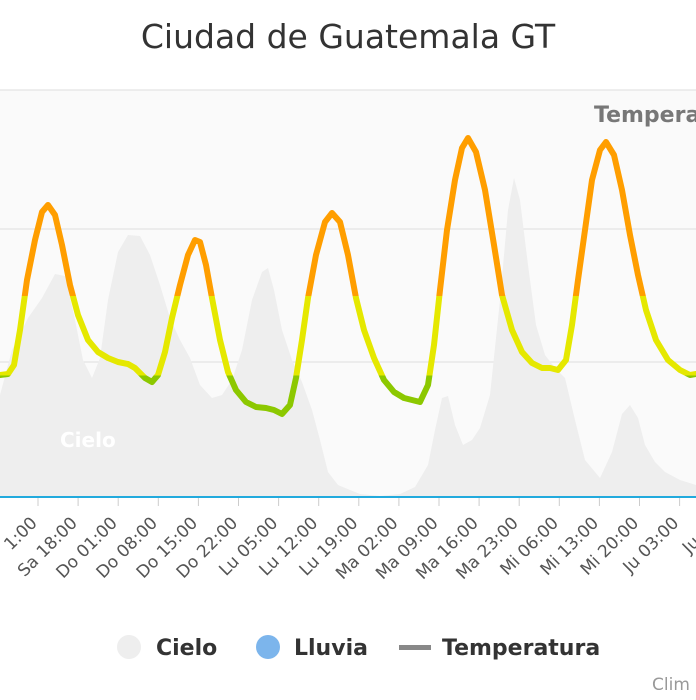 This screenshot has height=700, width=696. What do you see at coordinates (415, 647) in the screenshot?
I see `line-icon` at bounding box center [415, 647].